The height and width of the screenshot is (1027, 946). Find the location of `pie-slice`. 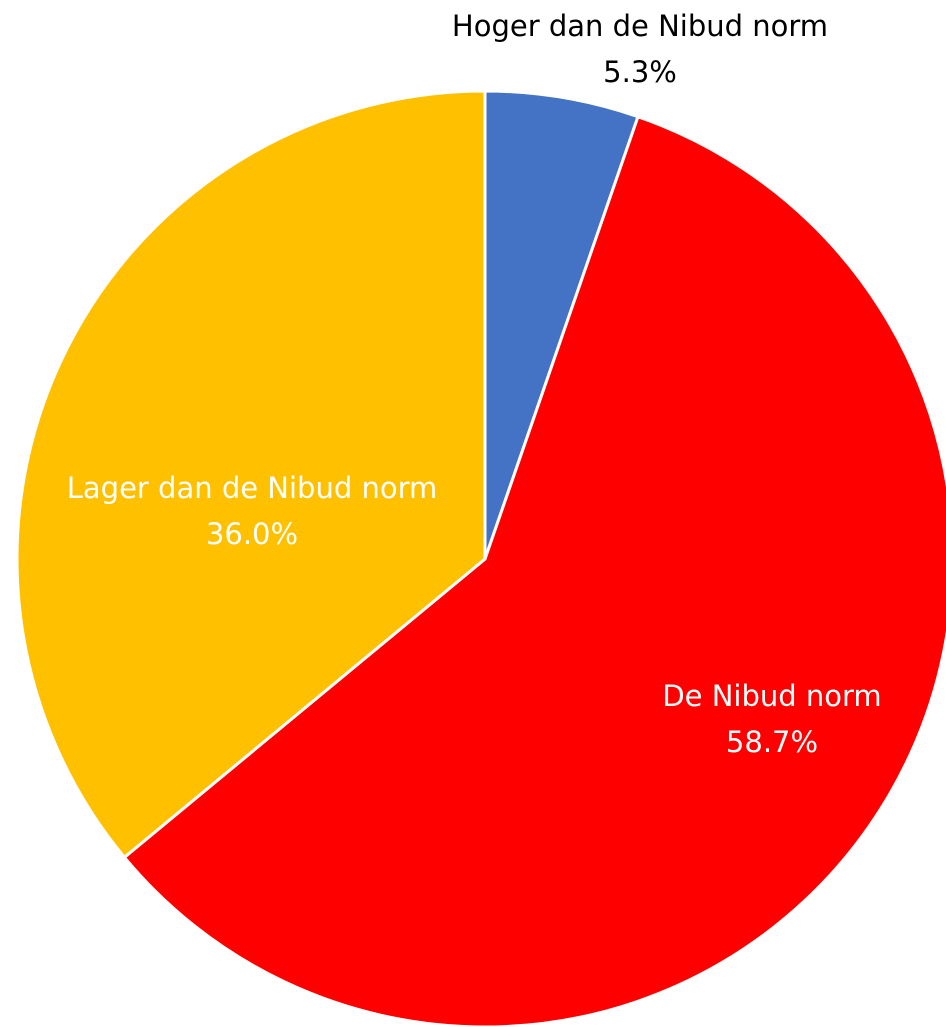

pie-slice is located at coordinates (561, 324).